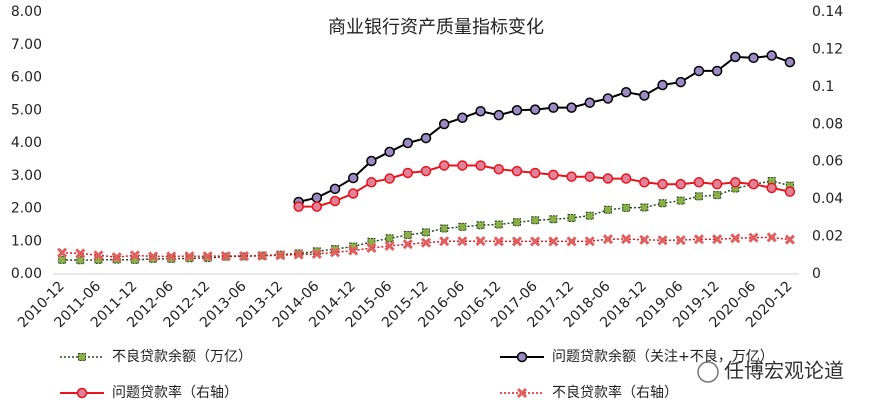  I want to click on y-tick-label: 7.00, so click(26, 45).